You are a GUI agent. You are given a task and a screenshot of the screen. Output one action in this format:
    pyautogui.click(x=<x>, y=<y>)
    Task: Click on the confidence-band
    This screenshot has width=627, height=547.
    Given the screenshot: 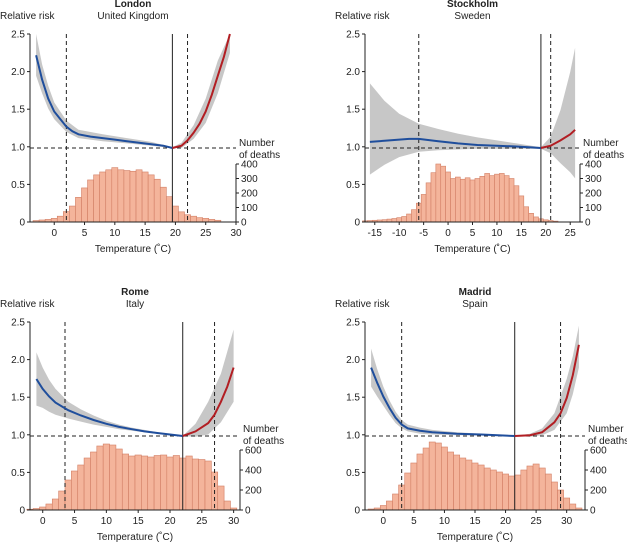 What is the action you would take?
    pyautogui.click(x=133, y=91)
    